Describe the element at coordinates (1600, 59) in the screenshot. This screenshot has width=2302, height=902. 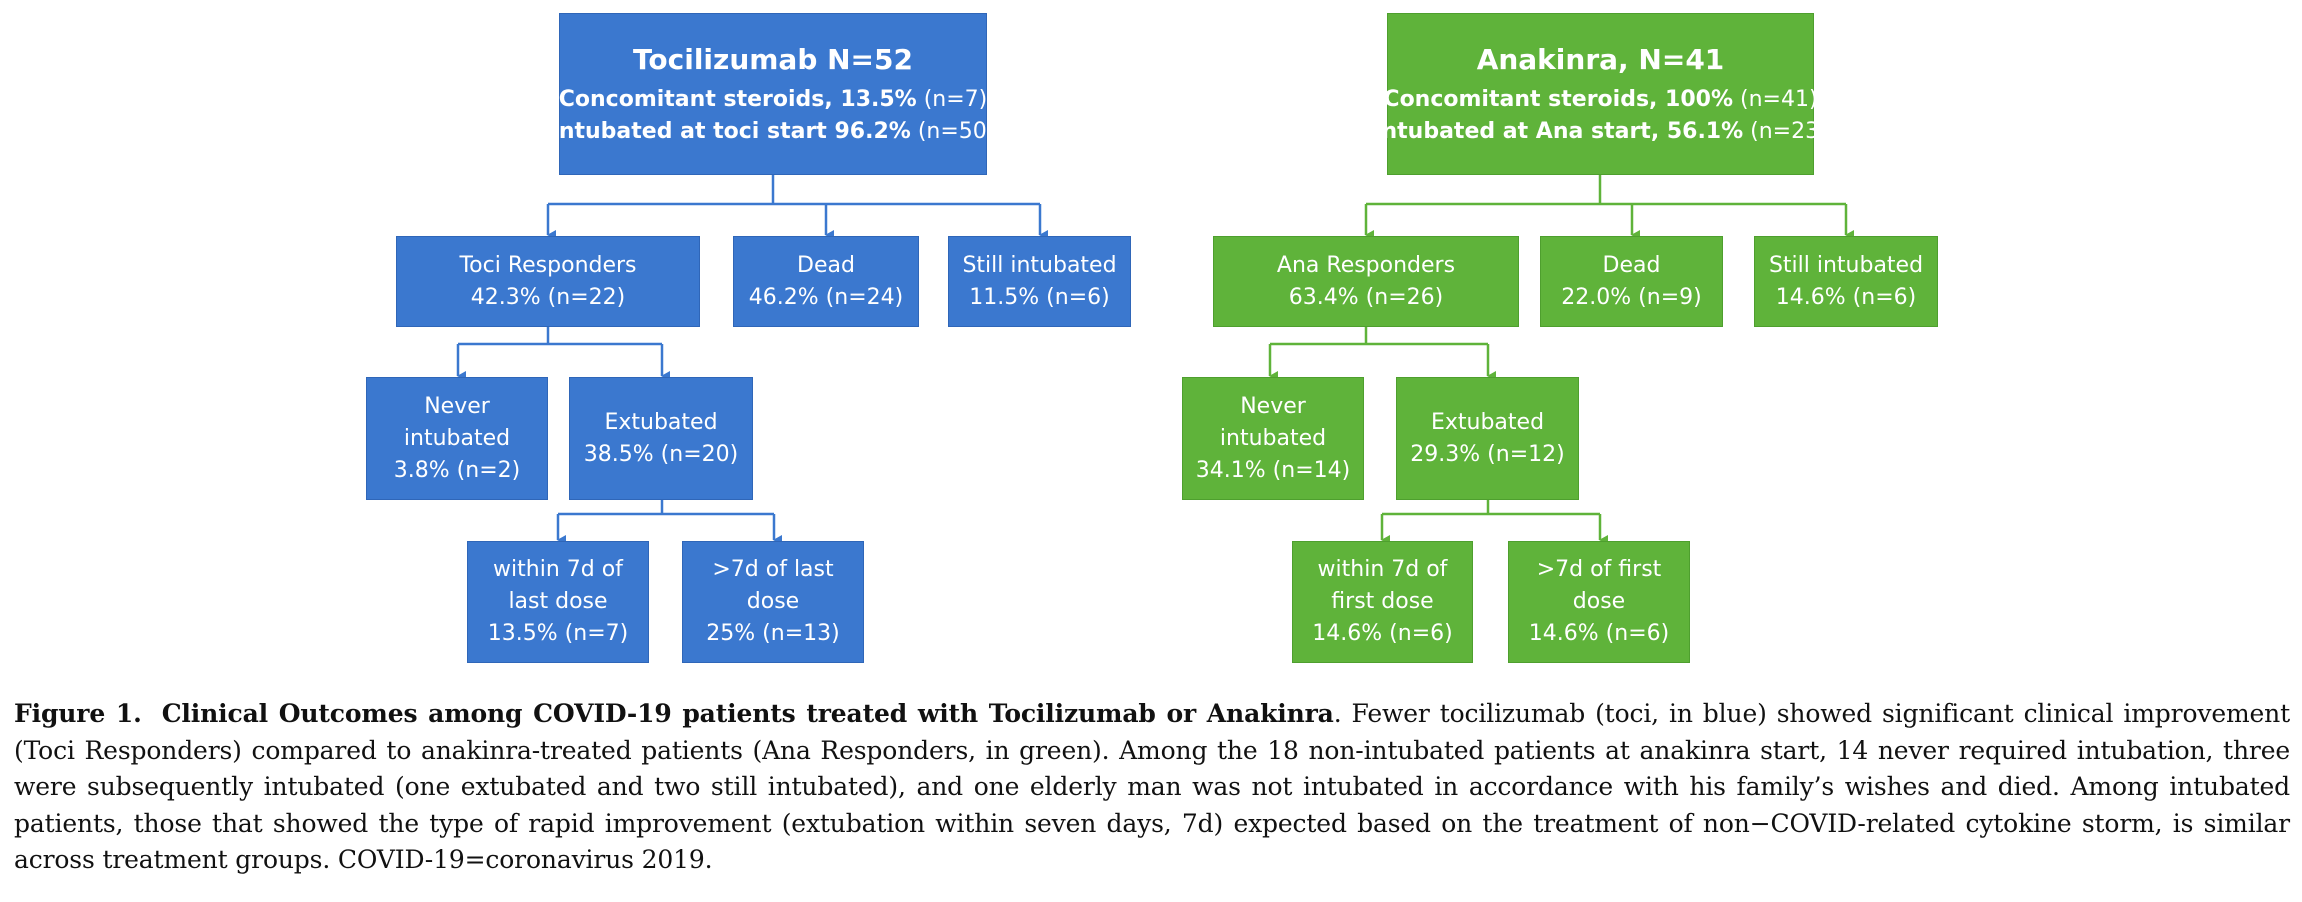
I see `ana-root-title: Anakinra, N=41` at that location.